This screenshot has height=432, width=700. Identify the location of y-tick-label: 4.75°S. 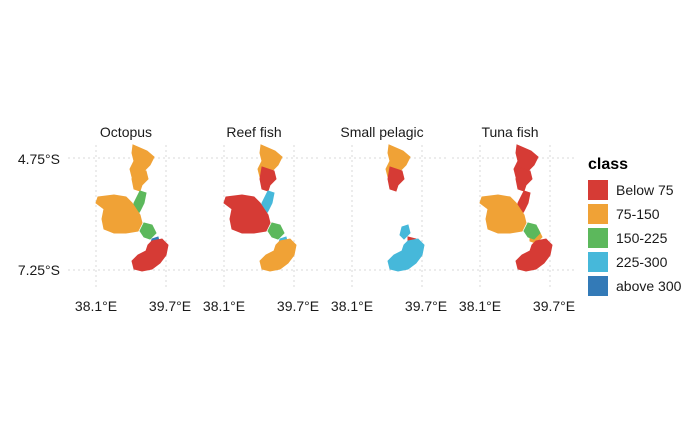
(39, 159).